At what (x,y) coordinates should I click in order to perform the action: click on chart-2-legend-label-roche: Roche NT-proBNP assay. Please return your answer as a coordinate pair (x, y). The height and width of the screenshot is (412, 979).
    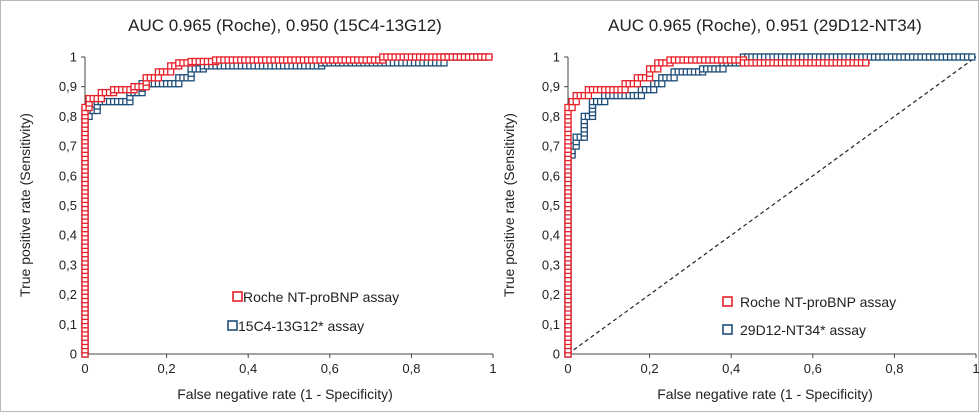
    Looking at the image, I should click on (818, 302).